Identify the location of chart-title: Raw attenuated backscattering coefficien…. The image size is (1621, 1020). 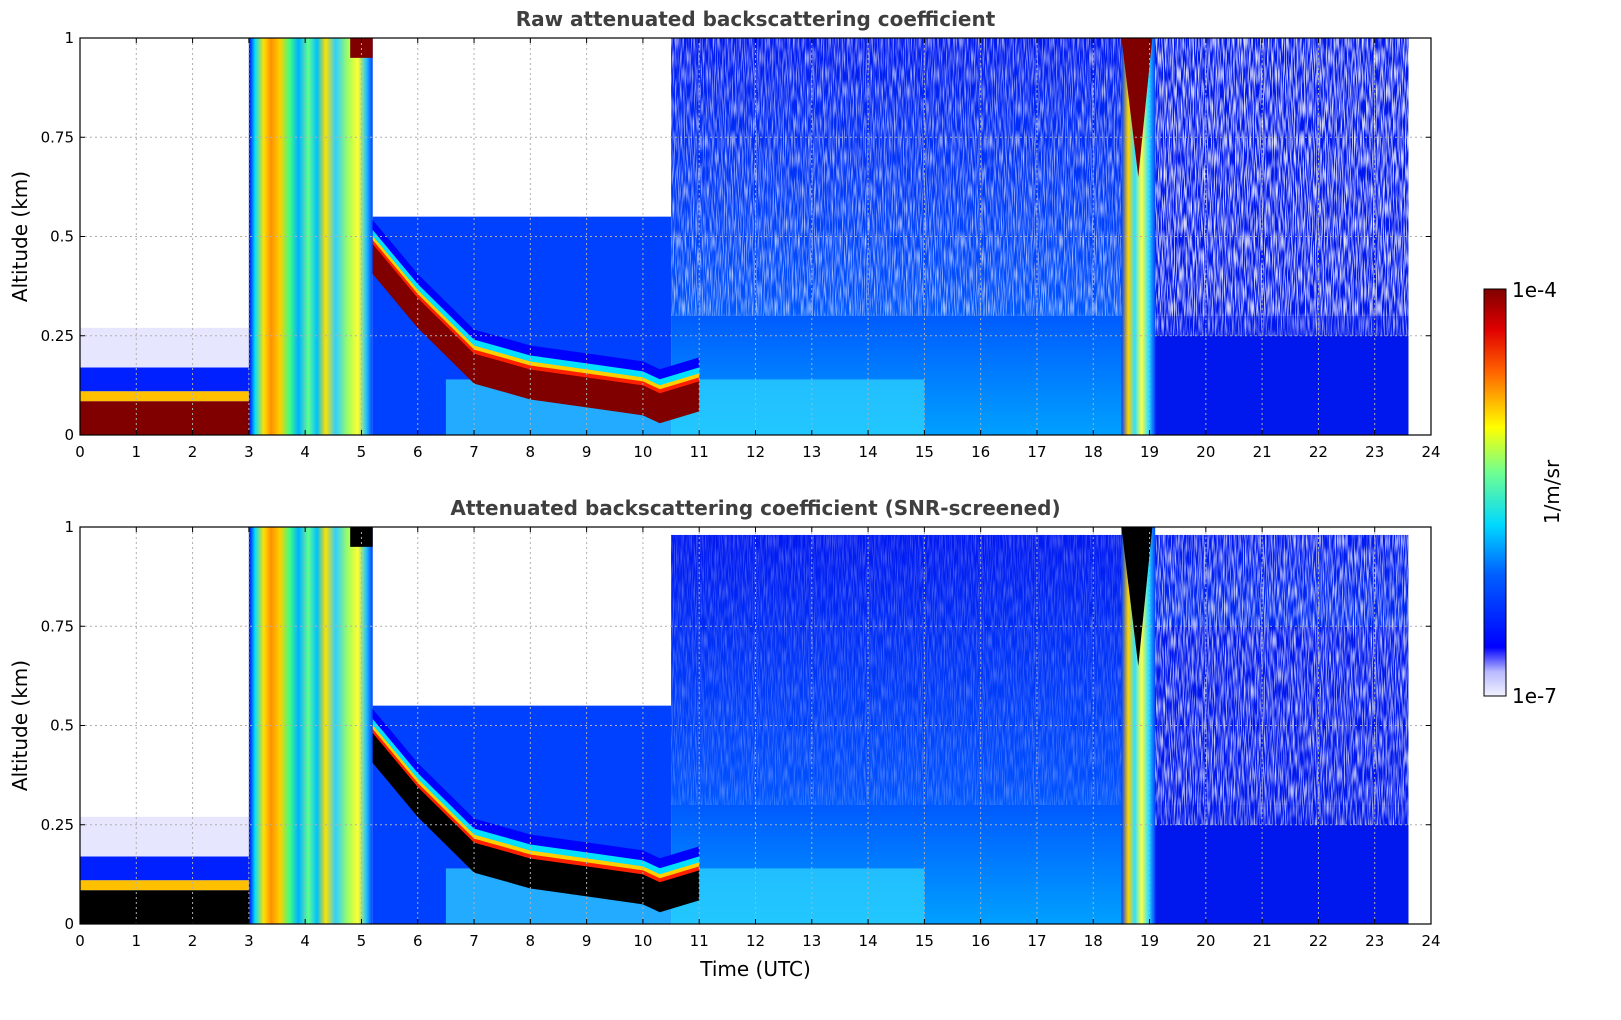
(756, 19).